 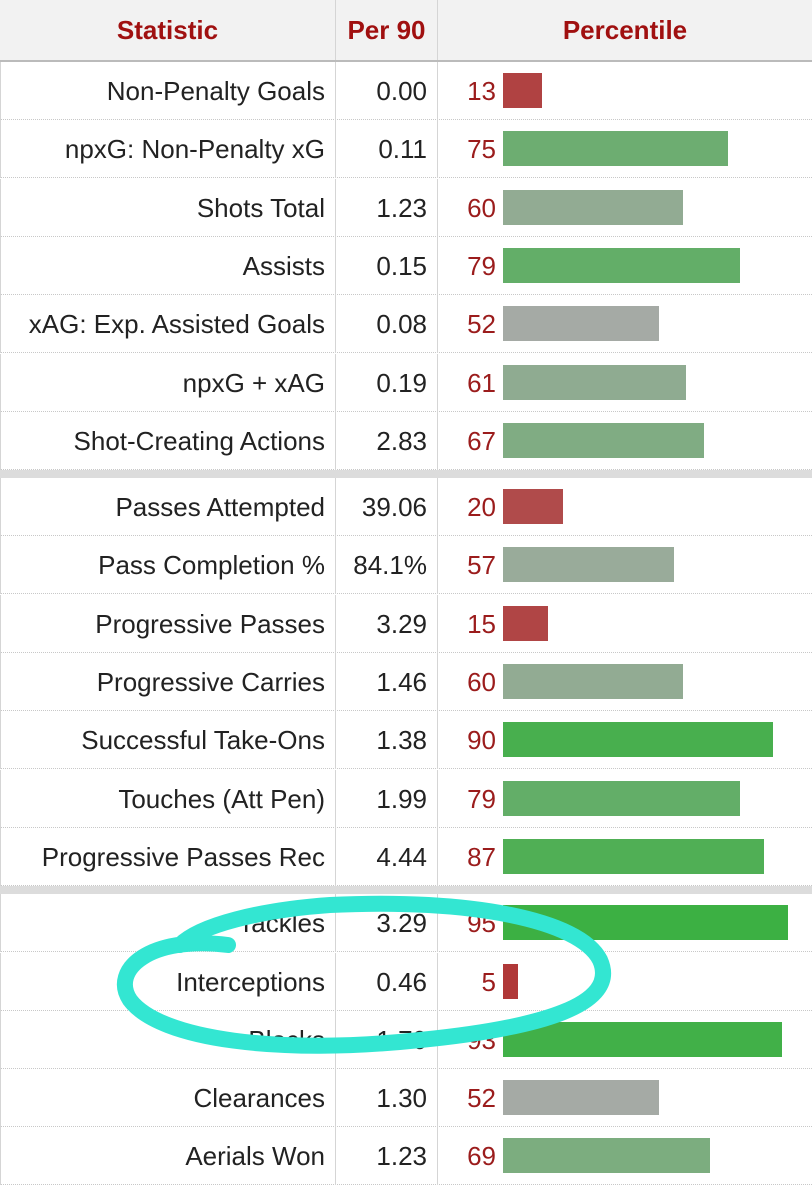 What do you see at coordinates (481, 91) in the screenshot?
I see `percentile-value: 13` at bounding box center [481, 91].